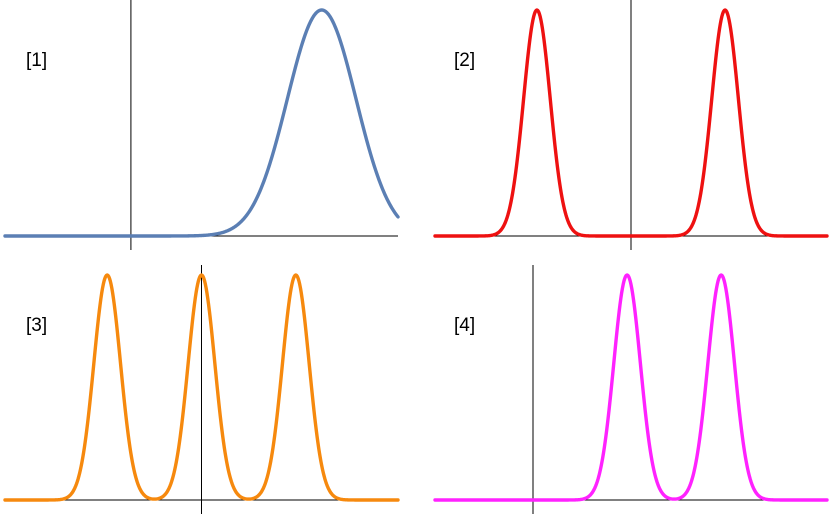  What do you see at coordinates (36, 60) in the screenshot?
I see `panel-1-label: [1]` at bounding box center [36, 60].